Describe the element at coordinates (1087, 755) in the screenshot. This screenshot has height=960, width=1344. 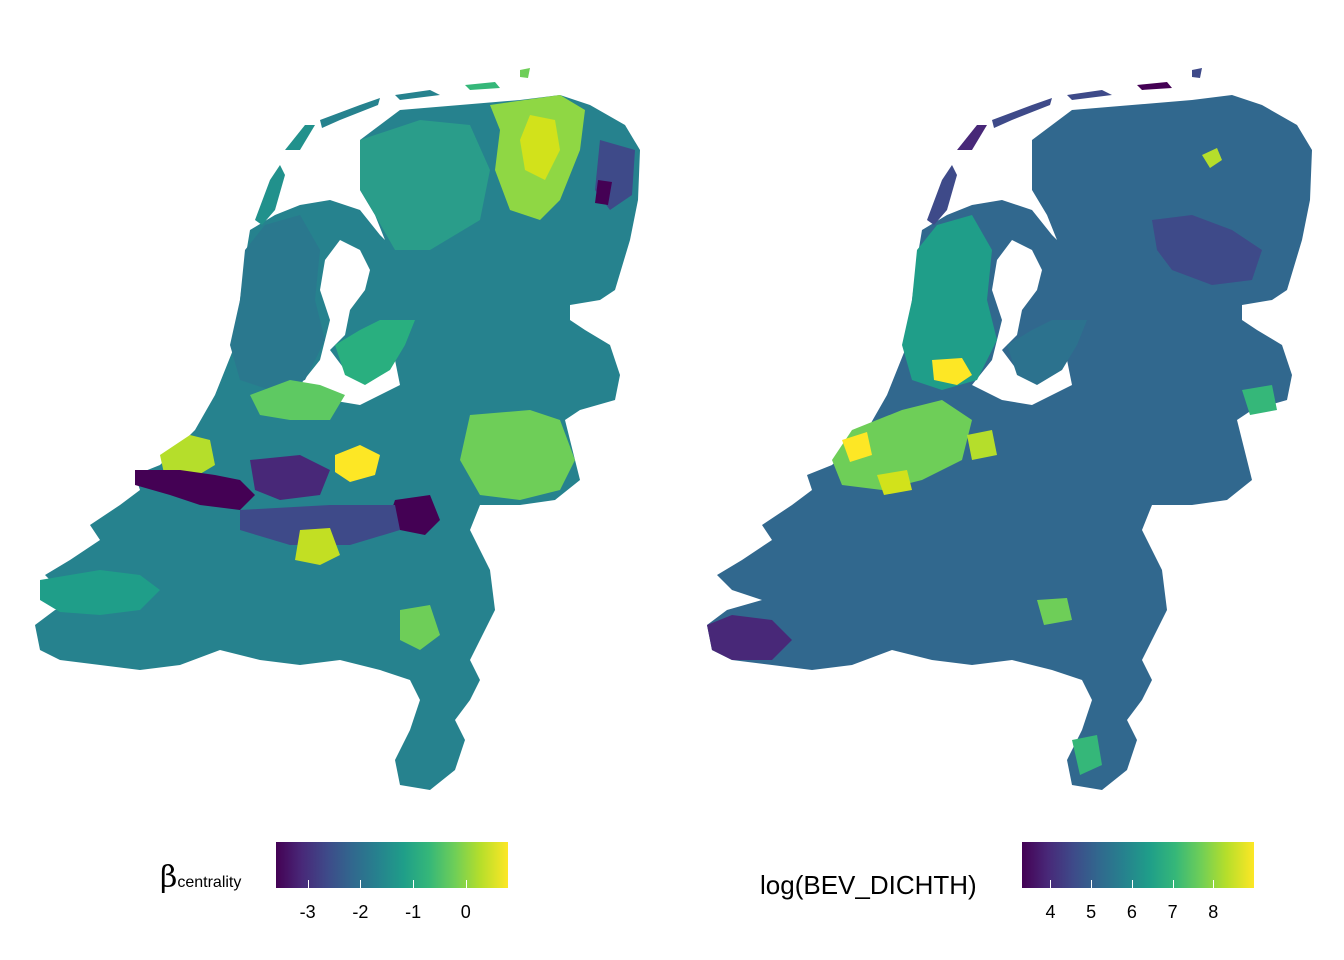
I see `limburg-south` at that location.